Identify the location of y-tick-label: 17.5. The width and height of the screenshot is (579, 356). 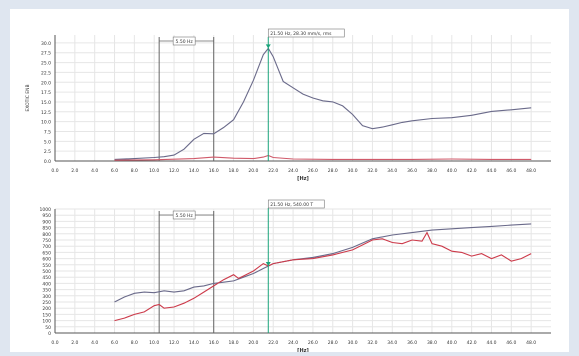
(46, 93).